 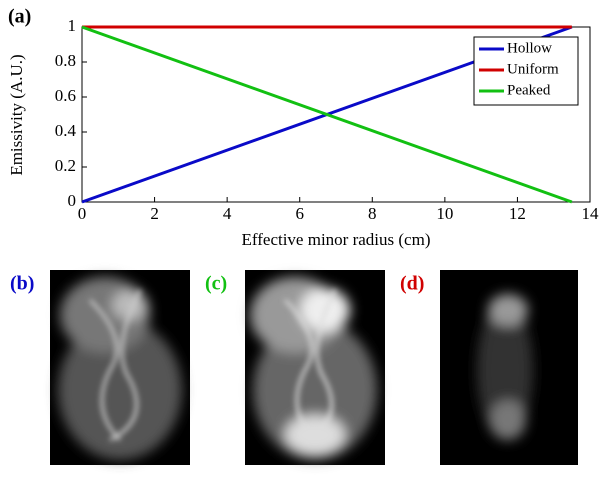 What do you see at coordinates (65, 60) in the screenshot?
I see `y-tick-label: 0.8` at bounding box center [65, 60].